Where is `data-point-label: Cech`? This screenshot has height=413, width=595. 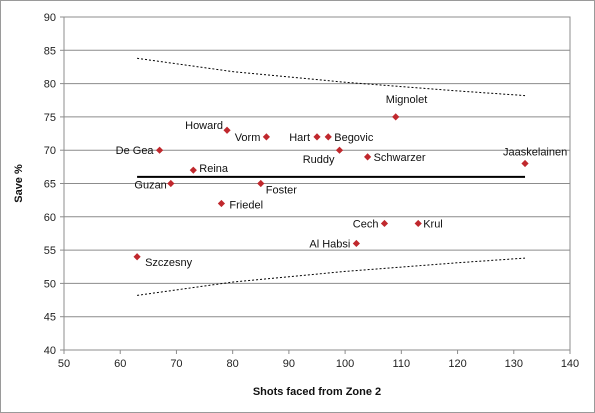 data-point-label: Cech is located at coordinates (366, 224).